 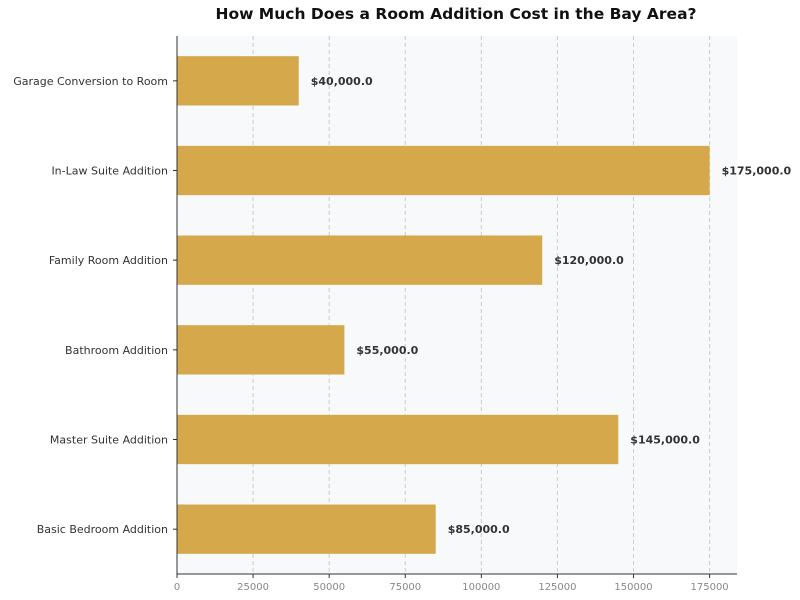 I want to click on category-label: In-Law Suite Addition, so click(x=109, y=171).